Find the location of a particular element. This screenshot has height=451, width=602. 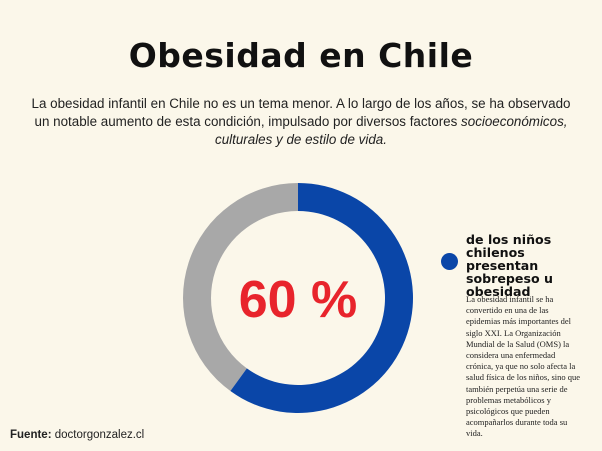

page-title: Obesidad en Chile is located at coordinates (301, 55).